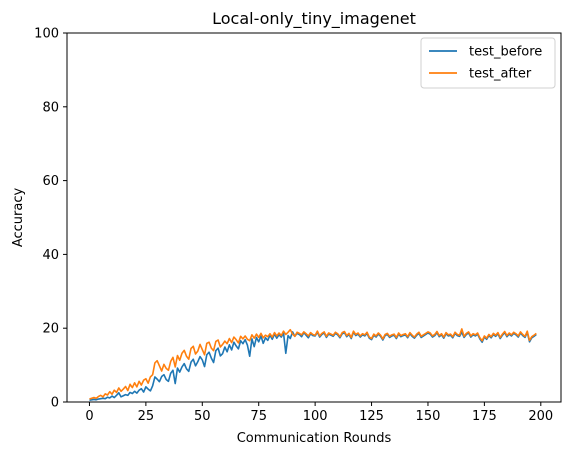 The width and height of the screenshot is (571, 455). I want to click on plot-area, so click(313, 364).